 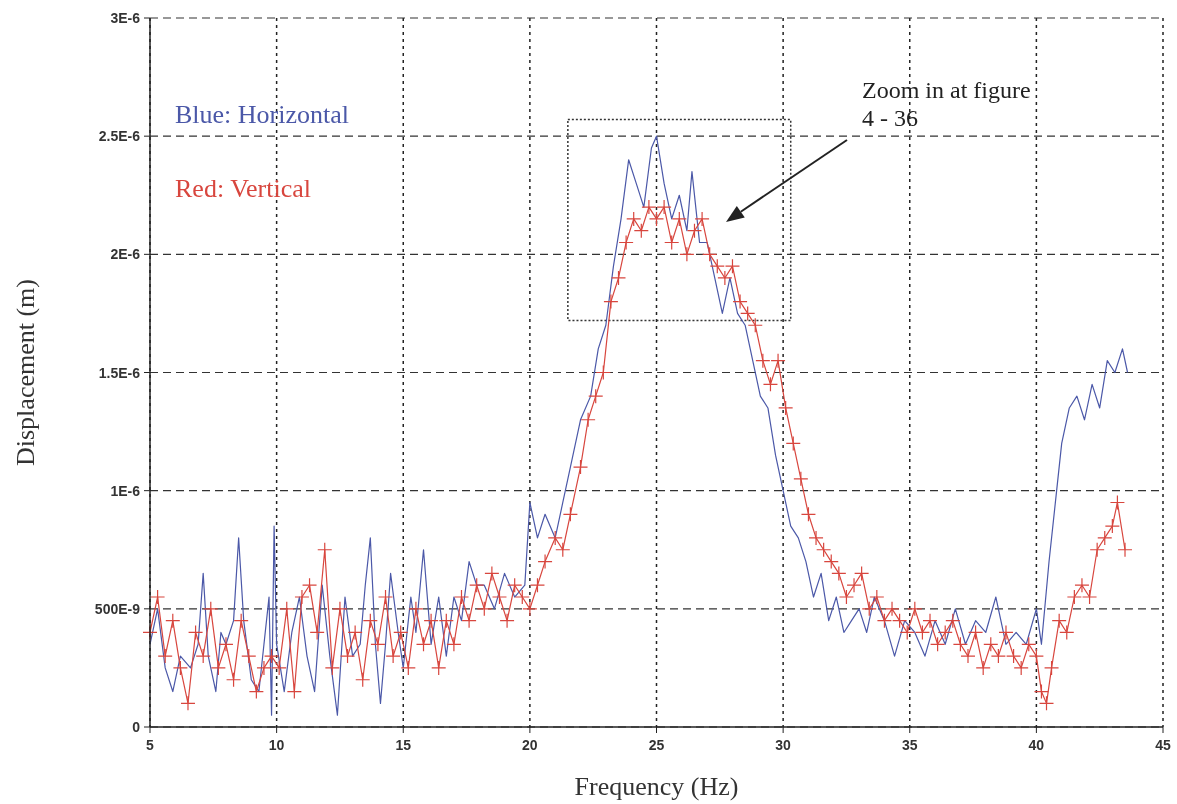 I want to click on y-tick-label: 2E-6, so click(x=125, y=254).